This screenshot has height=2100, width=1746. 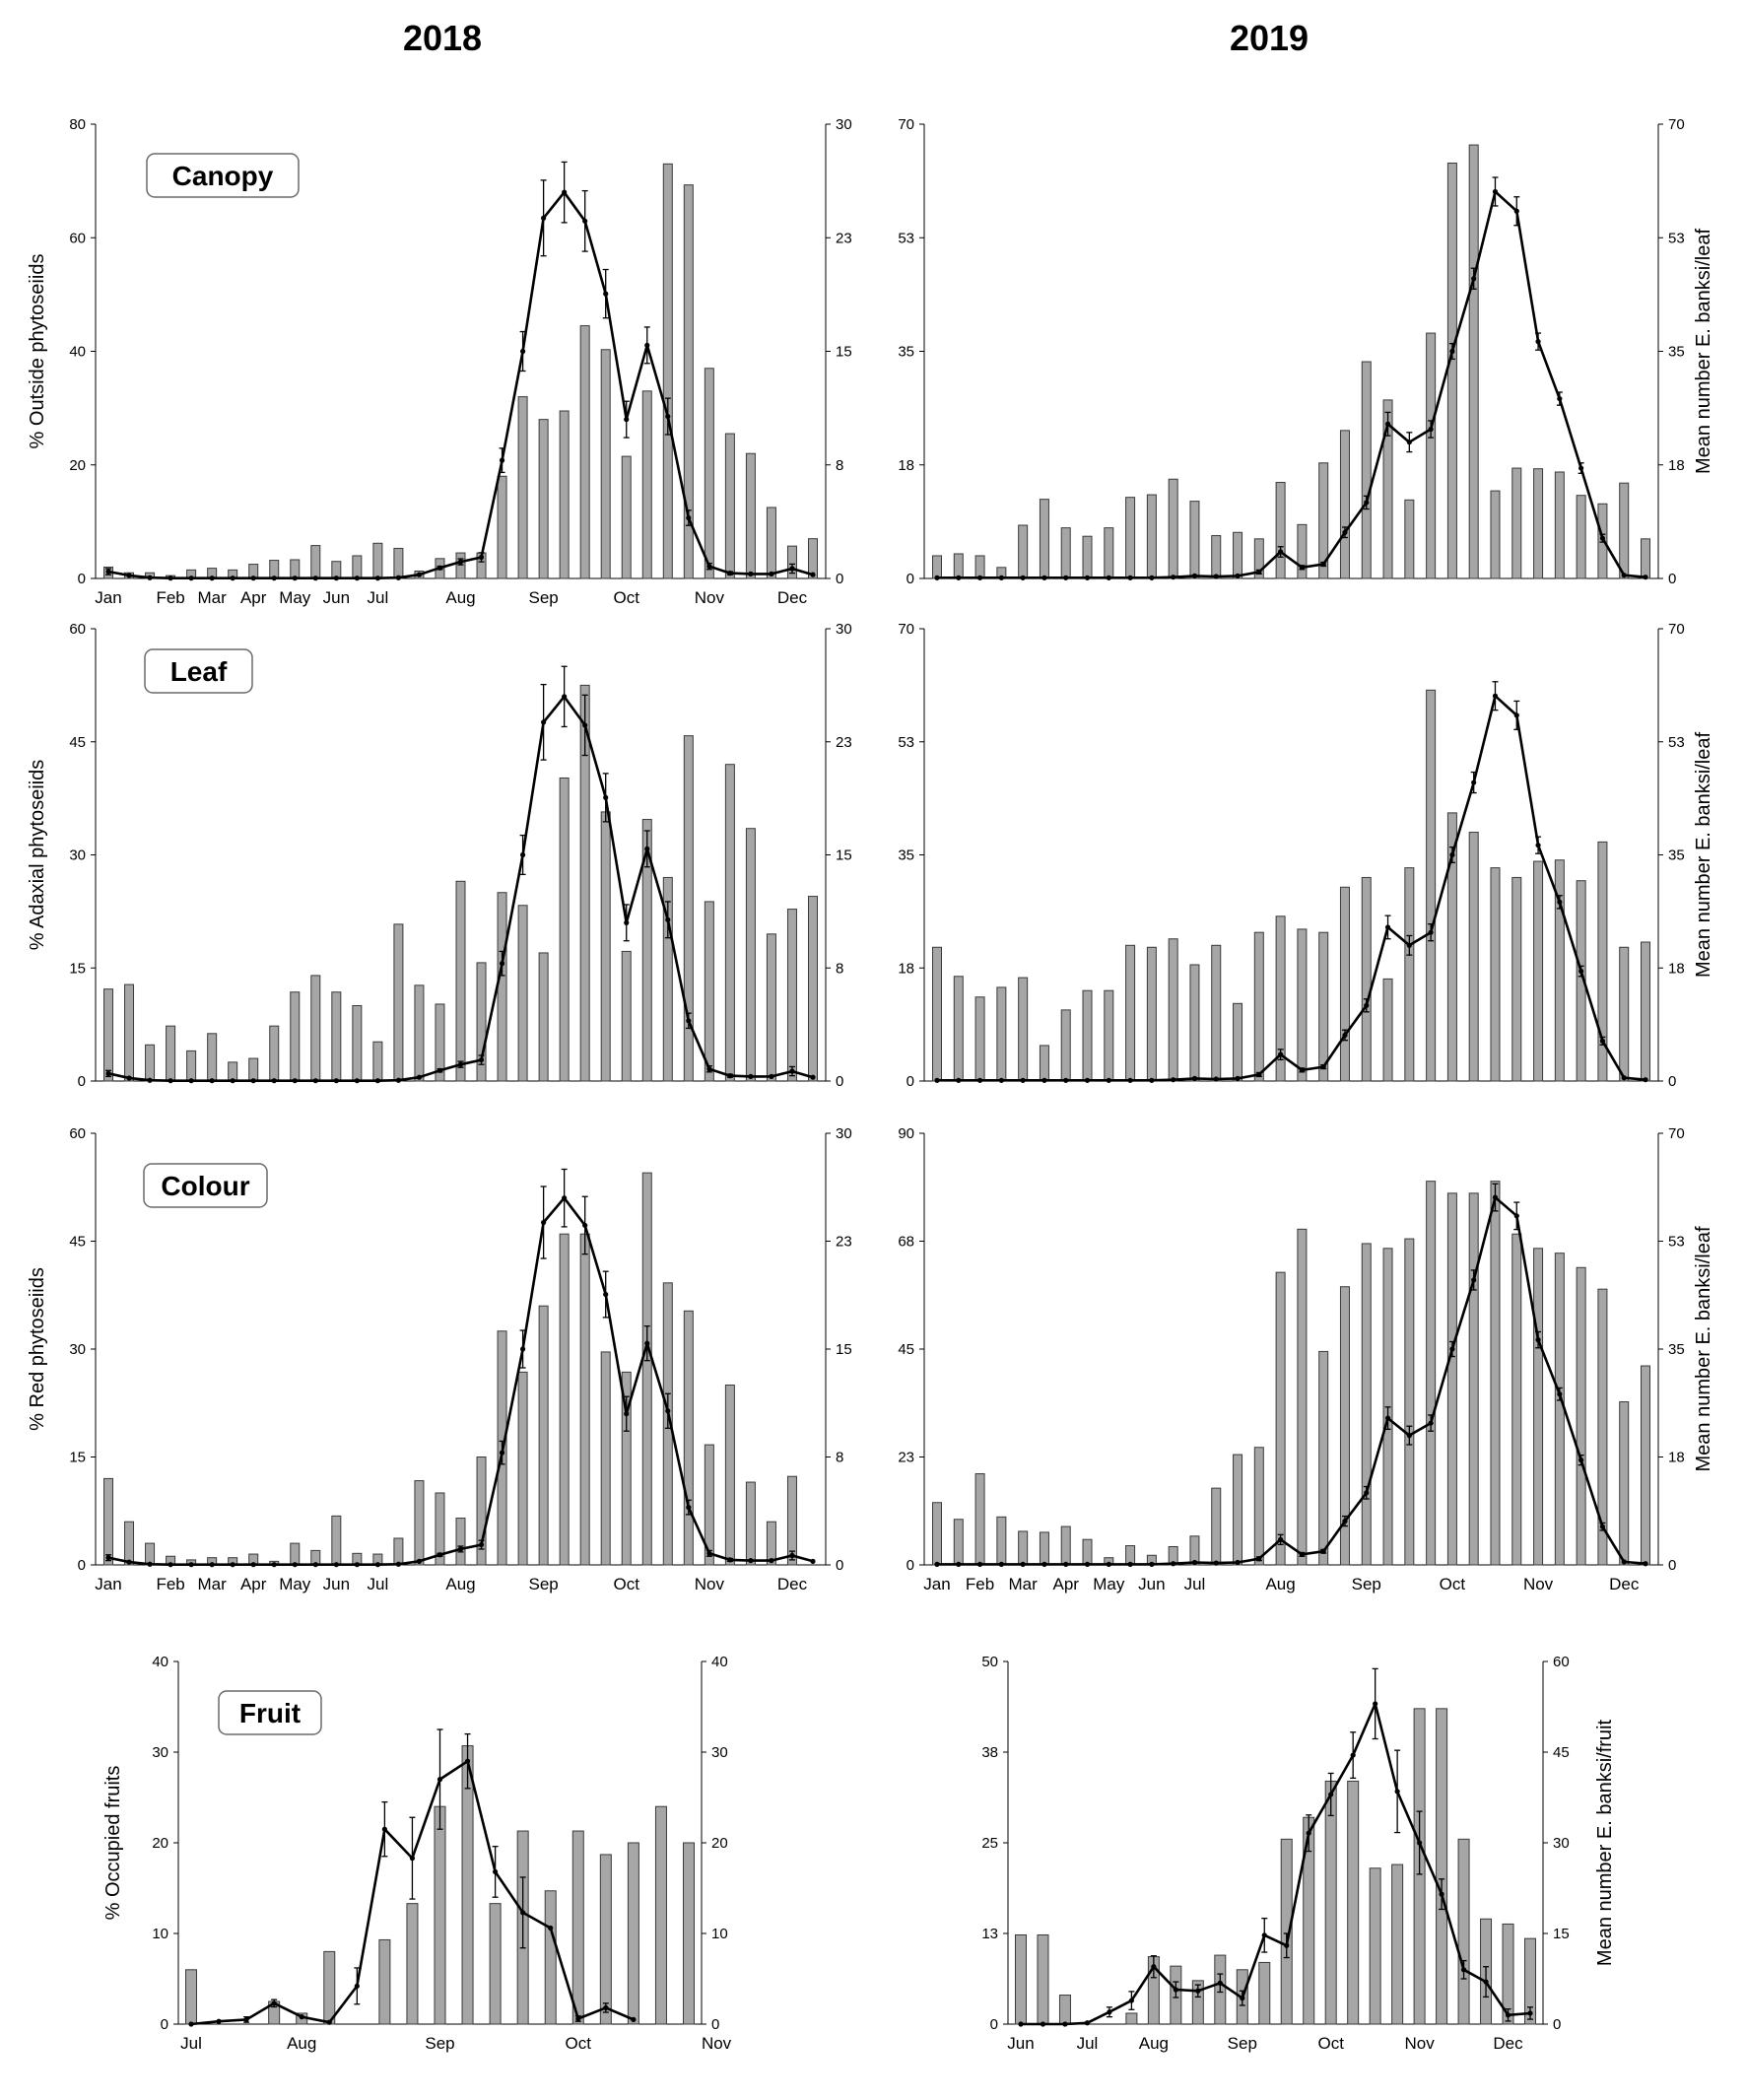 What do you see at coordinates (1672, 579) in the screenshot?
I see `right-tick-label: 0` at bounding box center [1672, 579].